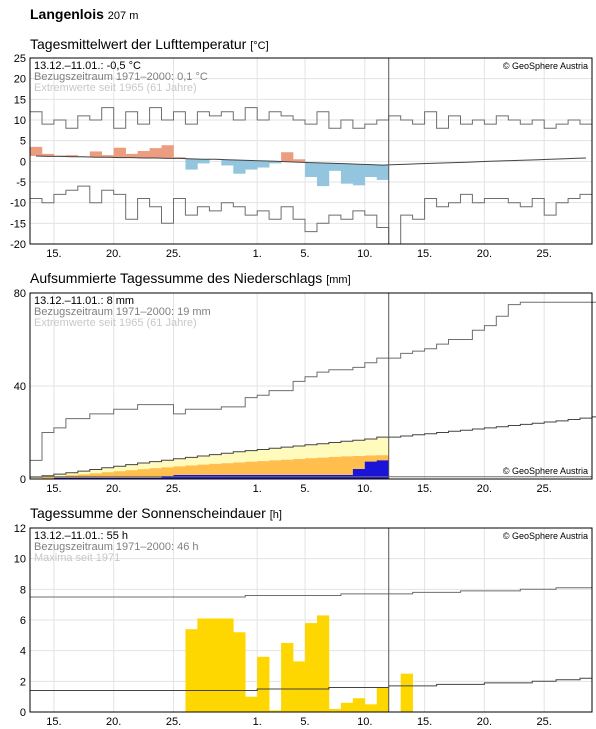  Describe the element at coordinates (149, 44) in the screenshot. I see `temperature-panel-title: Tagesmittelwert der Lufttemperatur [°C]` at that location.